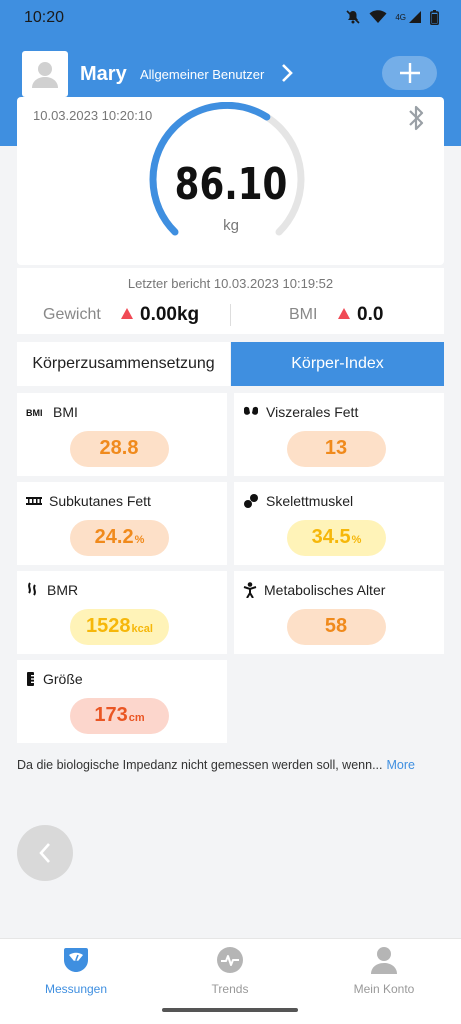  I want to click on metric-value-pill: 34.5%, so click(336, 538).